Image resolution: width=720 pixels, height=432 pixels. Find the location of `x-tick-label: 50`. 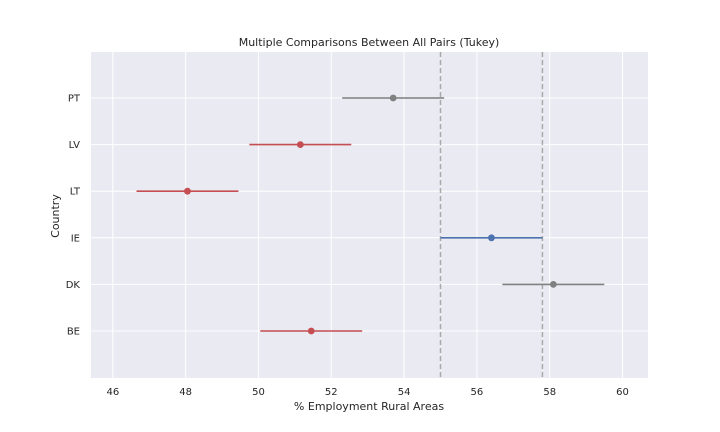

x-tick-label: 50 is located at coordinates (258, 392).